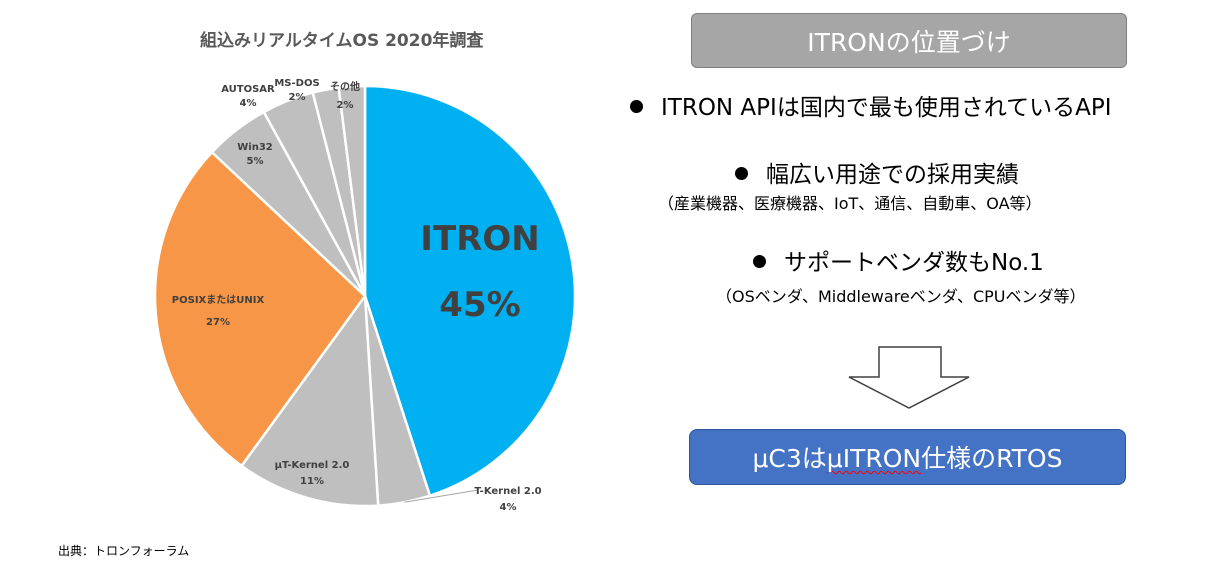 The image size is (1221, 566). What do you see at coordinates (886, 108) in the screenshot?
I see `bullet-1-text: ITRON APIは国内で最も使用されているAPI` at bounding box center [886, 108].